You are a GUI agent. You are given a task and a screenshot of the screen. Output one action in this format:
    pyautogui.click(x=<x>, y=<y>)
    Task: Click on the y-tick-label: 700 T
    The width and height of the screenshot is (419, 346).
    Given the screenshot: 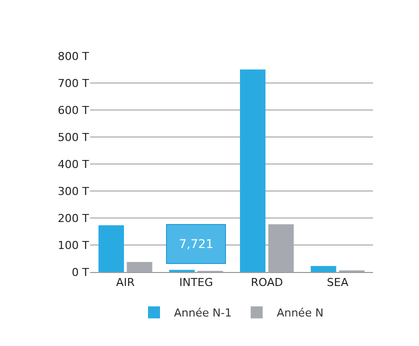 What is the action you would take?
    pyautogui.click(x=74, y=83)
    